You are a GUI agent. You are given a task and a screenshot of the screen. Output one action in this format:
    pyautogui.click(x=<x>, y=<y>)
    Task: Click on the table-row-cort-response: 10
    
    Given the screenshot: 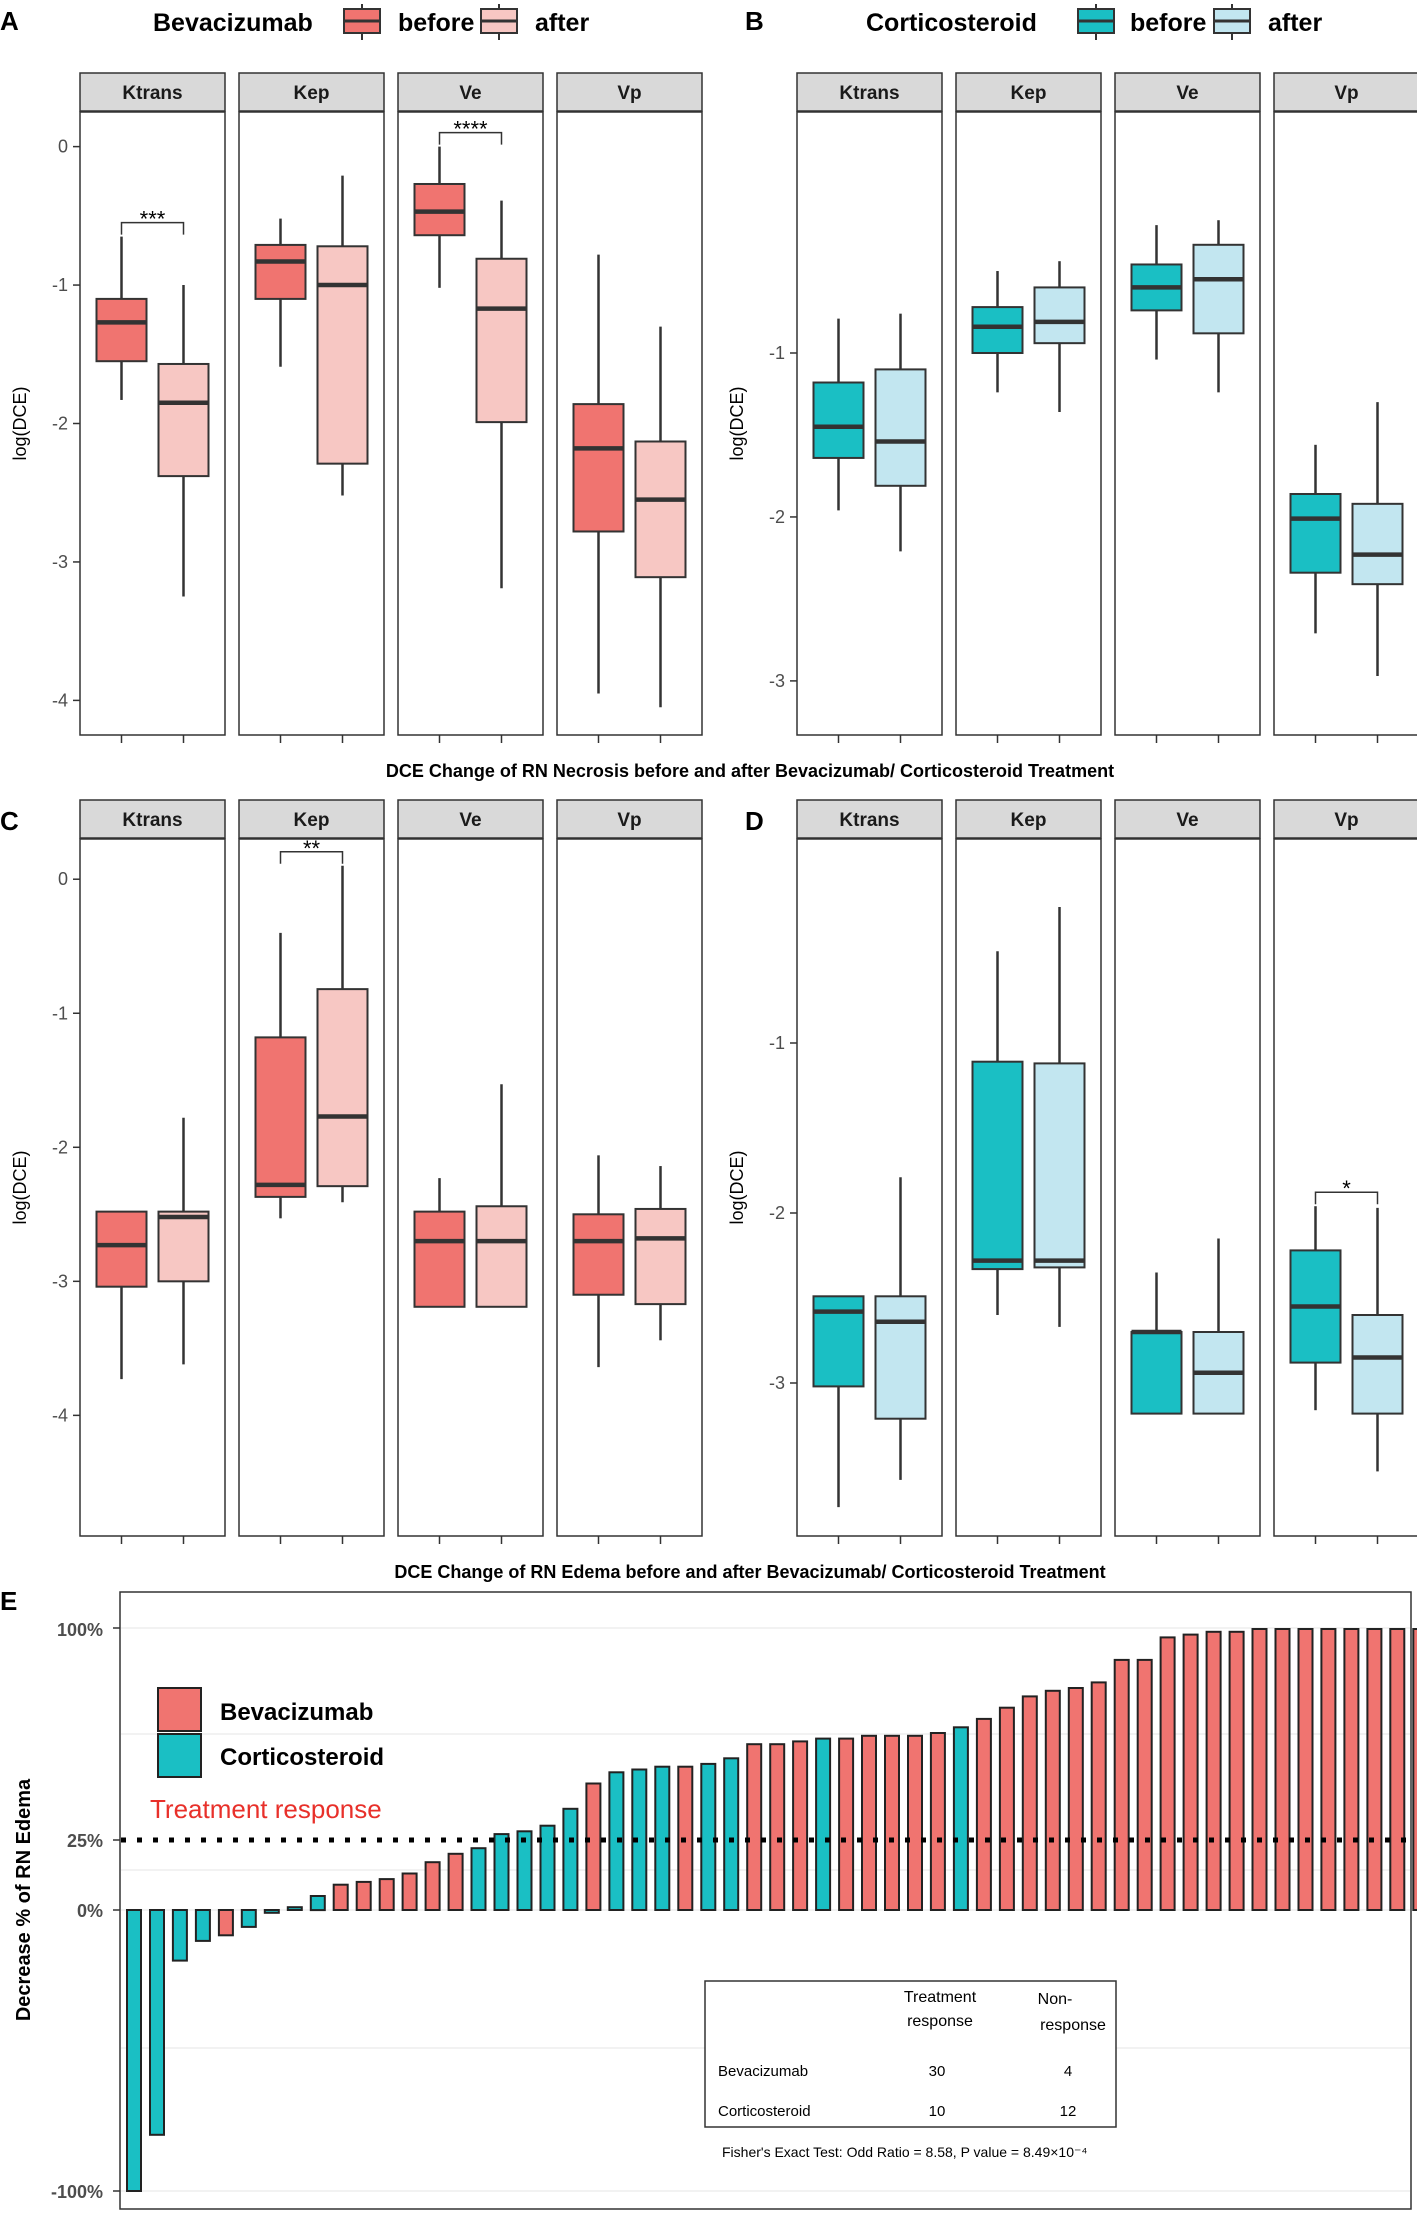 What is the action you would take?
    pyautogui.click(x=937, y=2111)
    